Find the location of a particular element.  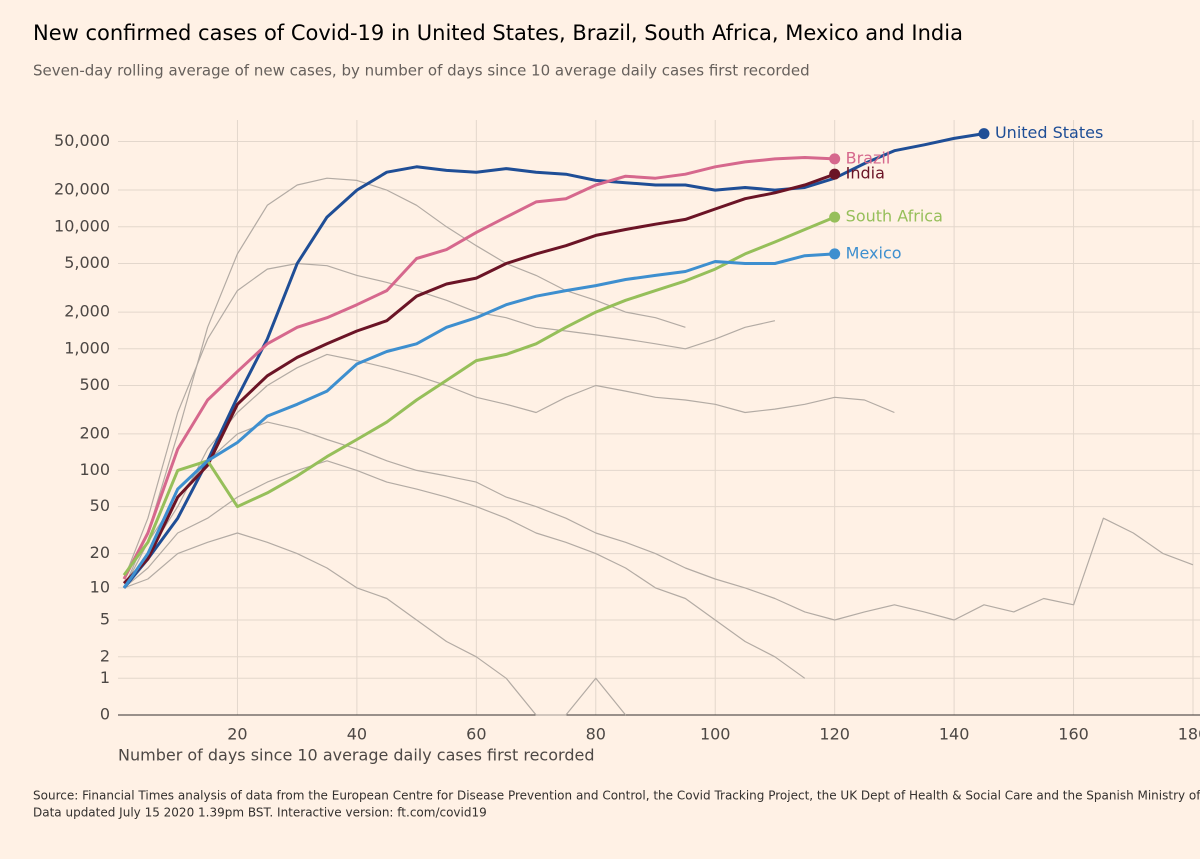

x-tick-label: 100 is located at coordinates (715, 734).